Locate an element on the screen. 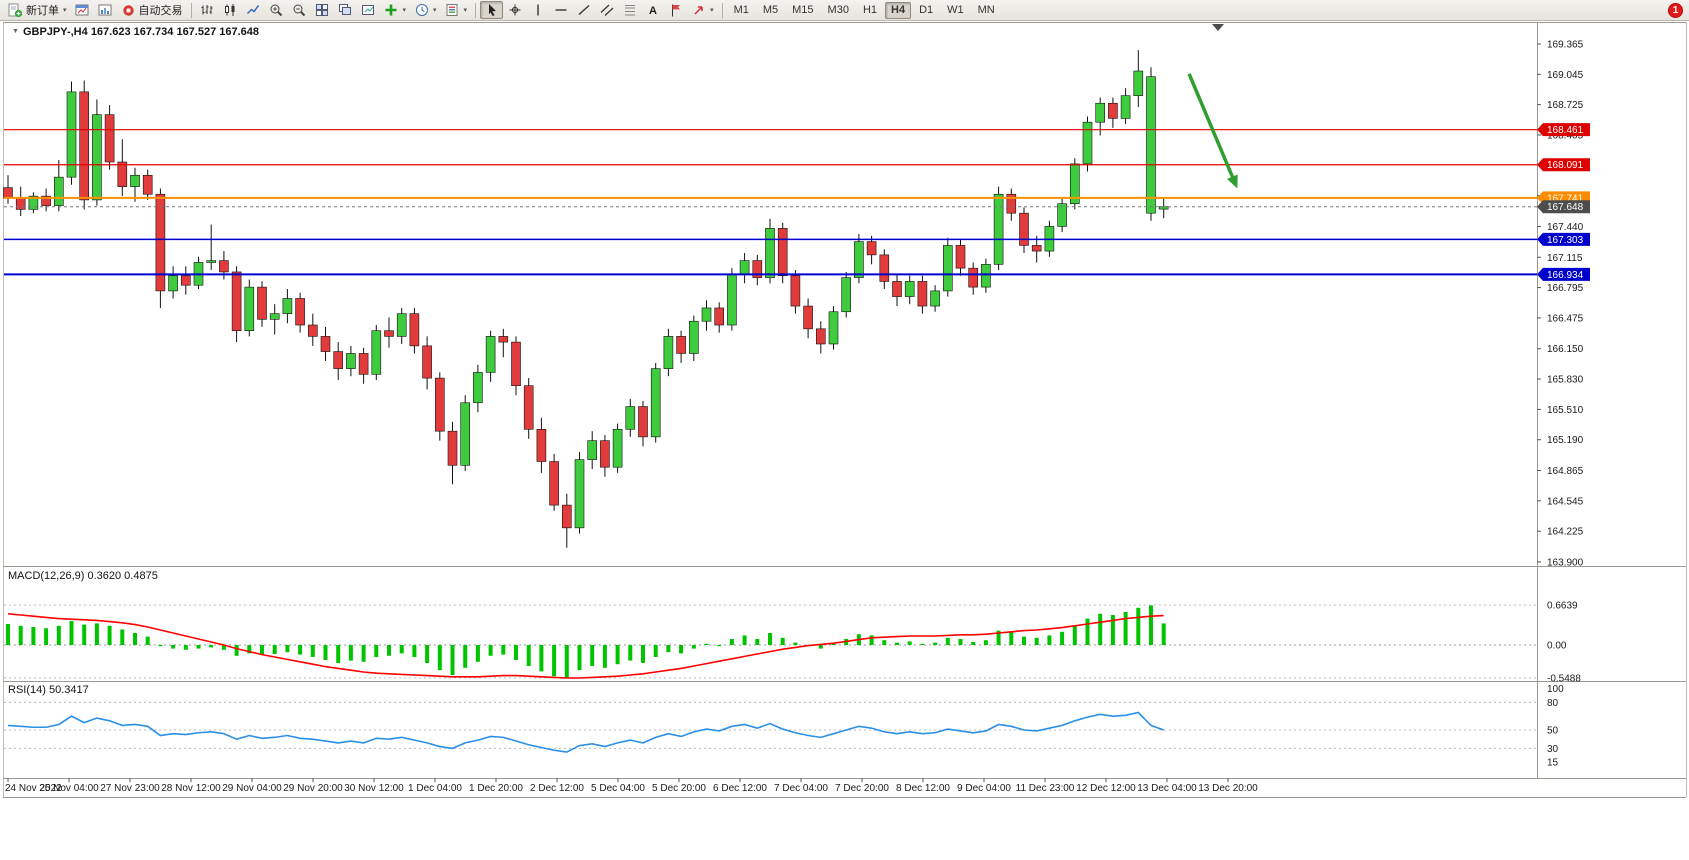  crosshair-button is located at coordinates (514, 10).